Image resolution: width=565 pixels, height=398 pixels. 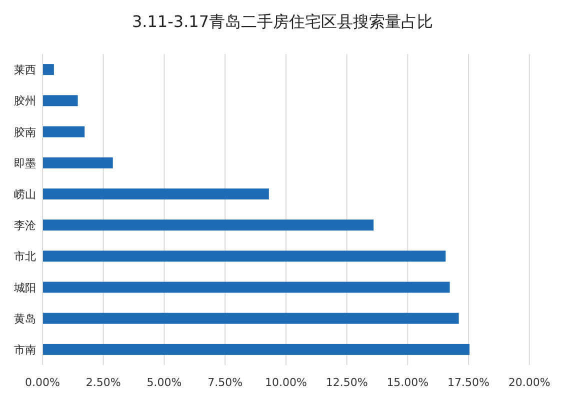 I want to click on y-tick-label: 市北, so click(x=25, y=257).